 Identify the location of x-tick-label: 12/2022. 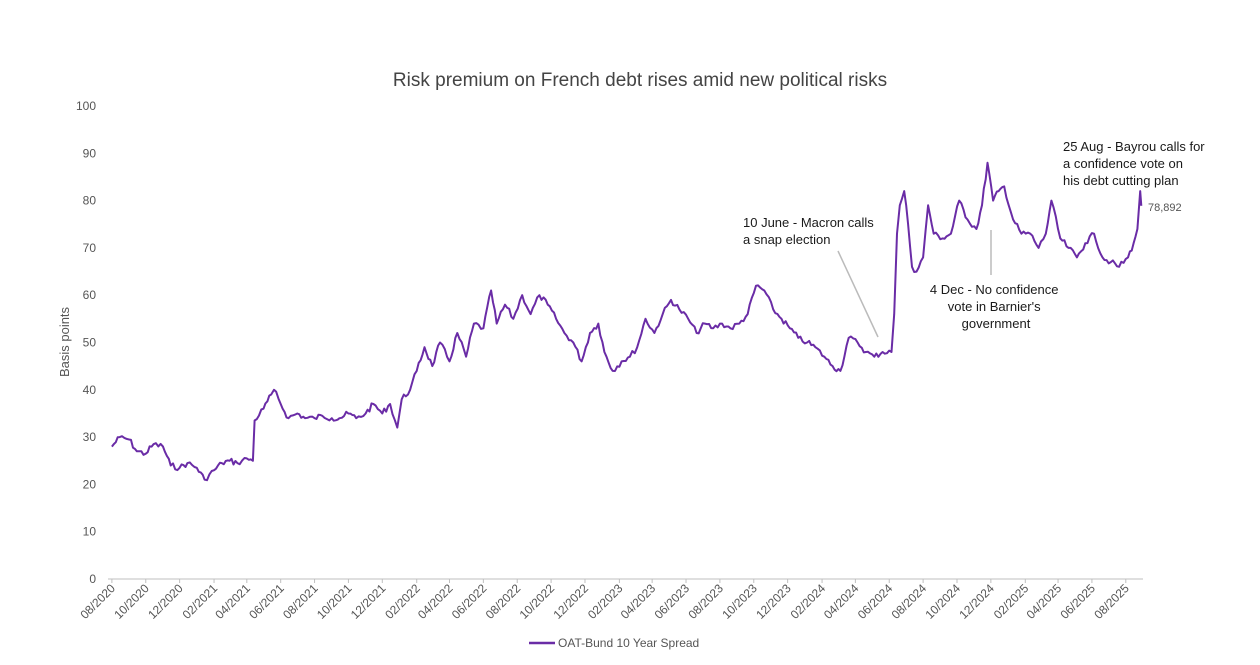
(571, 601).